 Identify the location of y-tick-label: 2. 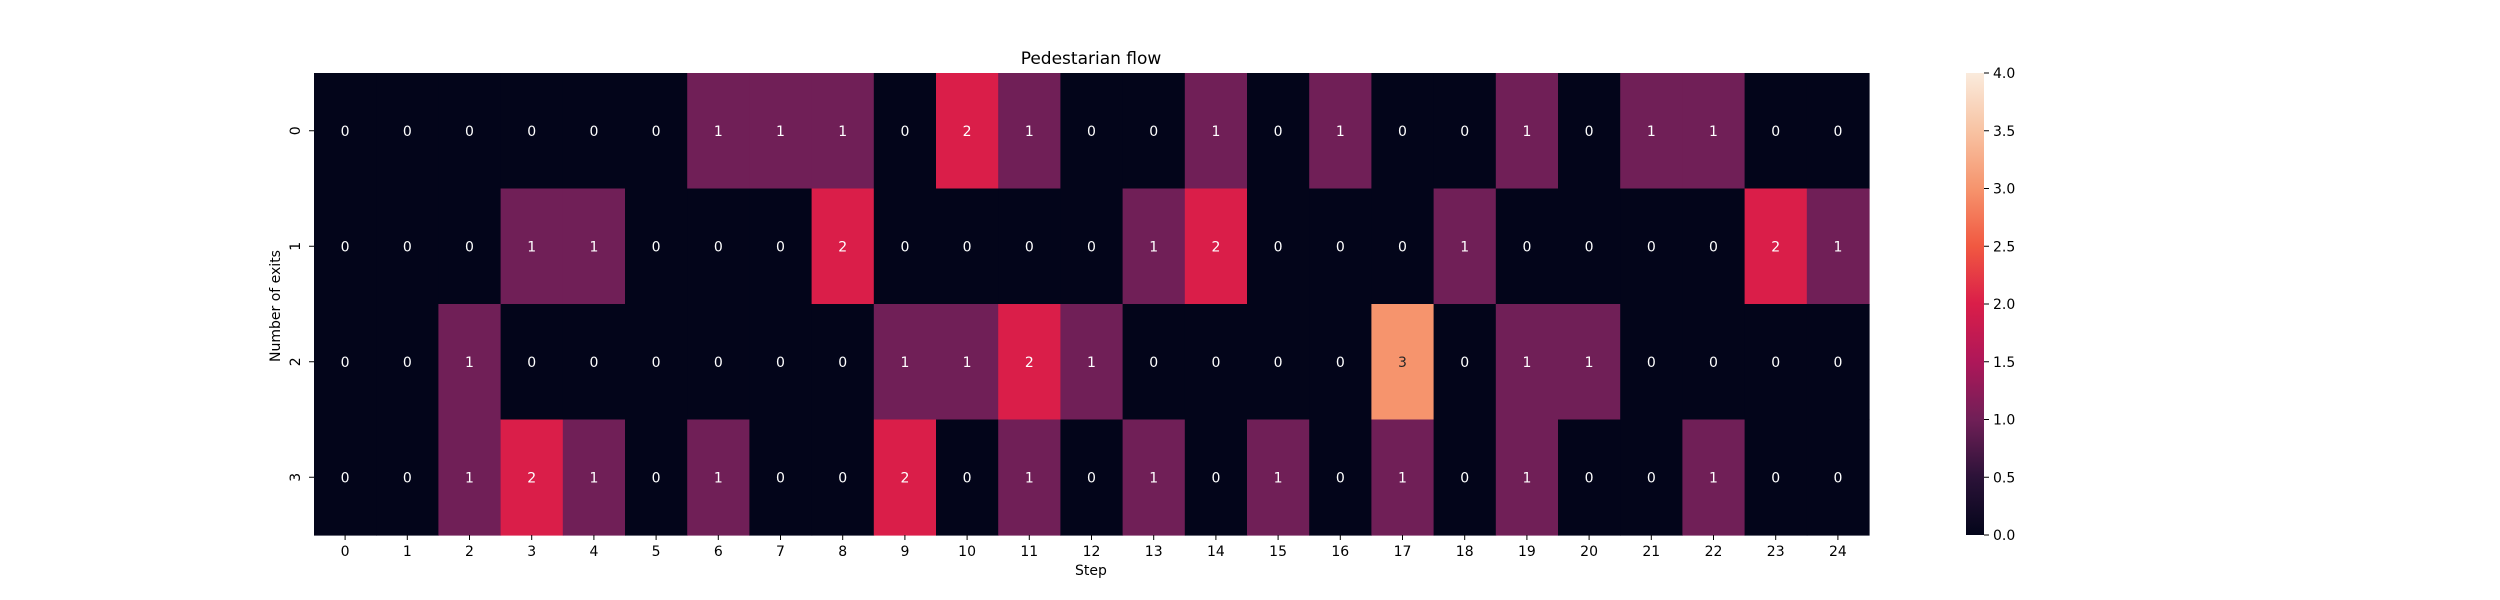
(296, 361).